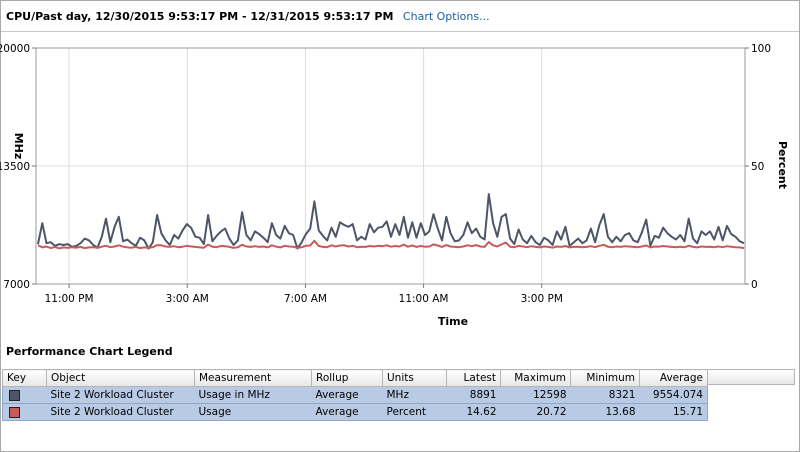 This screenshot has width=800, height=452. Describe the element at coordinates (473, 412) in the screenshot. I see `latest-cell: 14.62` at that location.